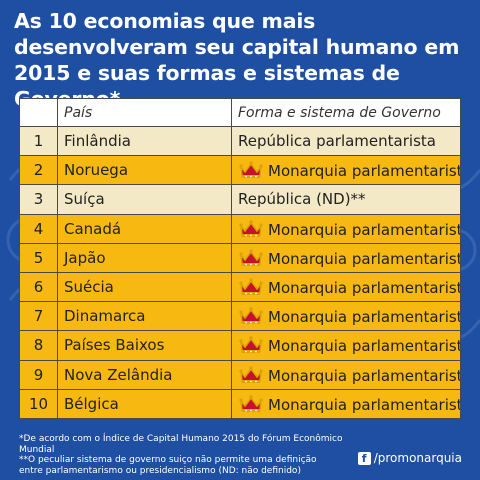 The height and width of the screenshot is (480, 480). Describe the element at coordinates (144, 287) in the screenshot. I see `country-cell: Suécia` at that location.